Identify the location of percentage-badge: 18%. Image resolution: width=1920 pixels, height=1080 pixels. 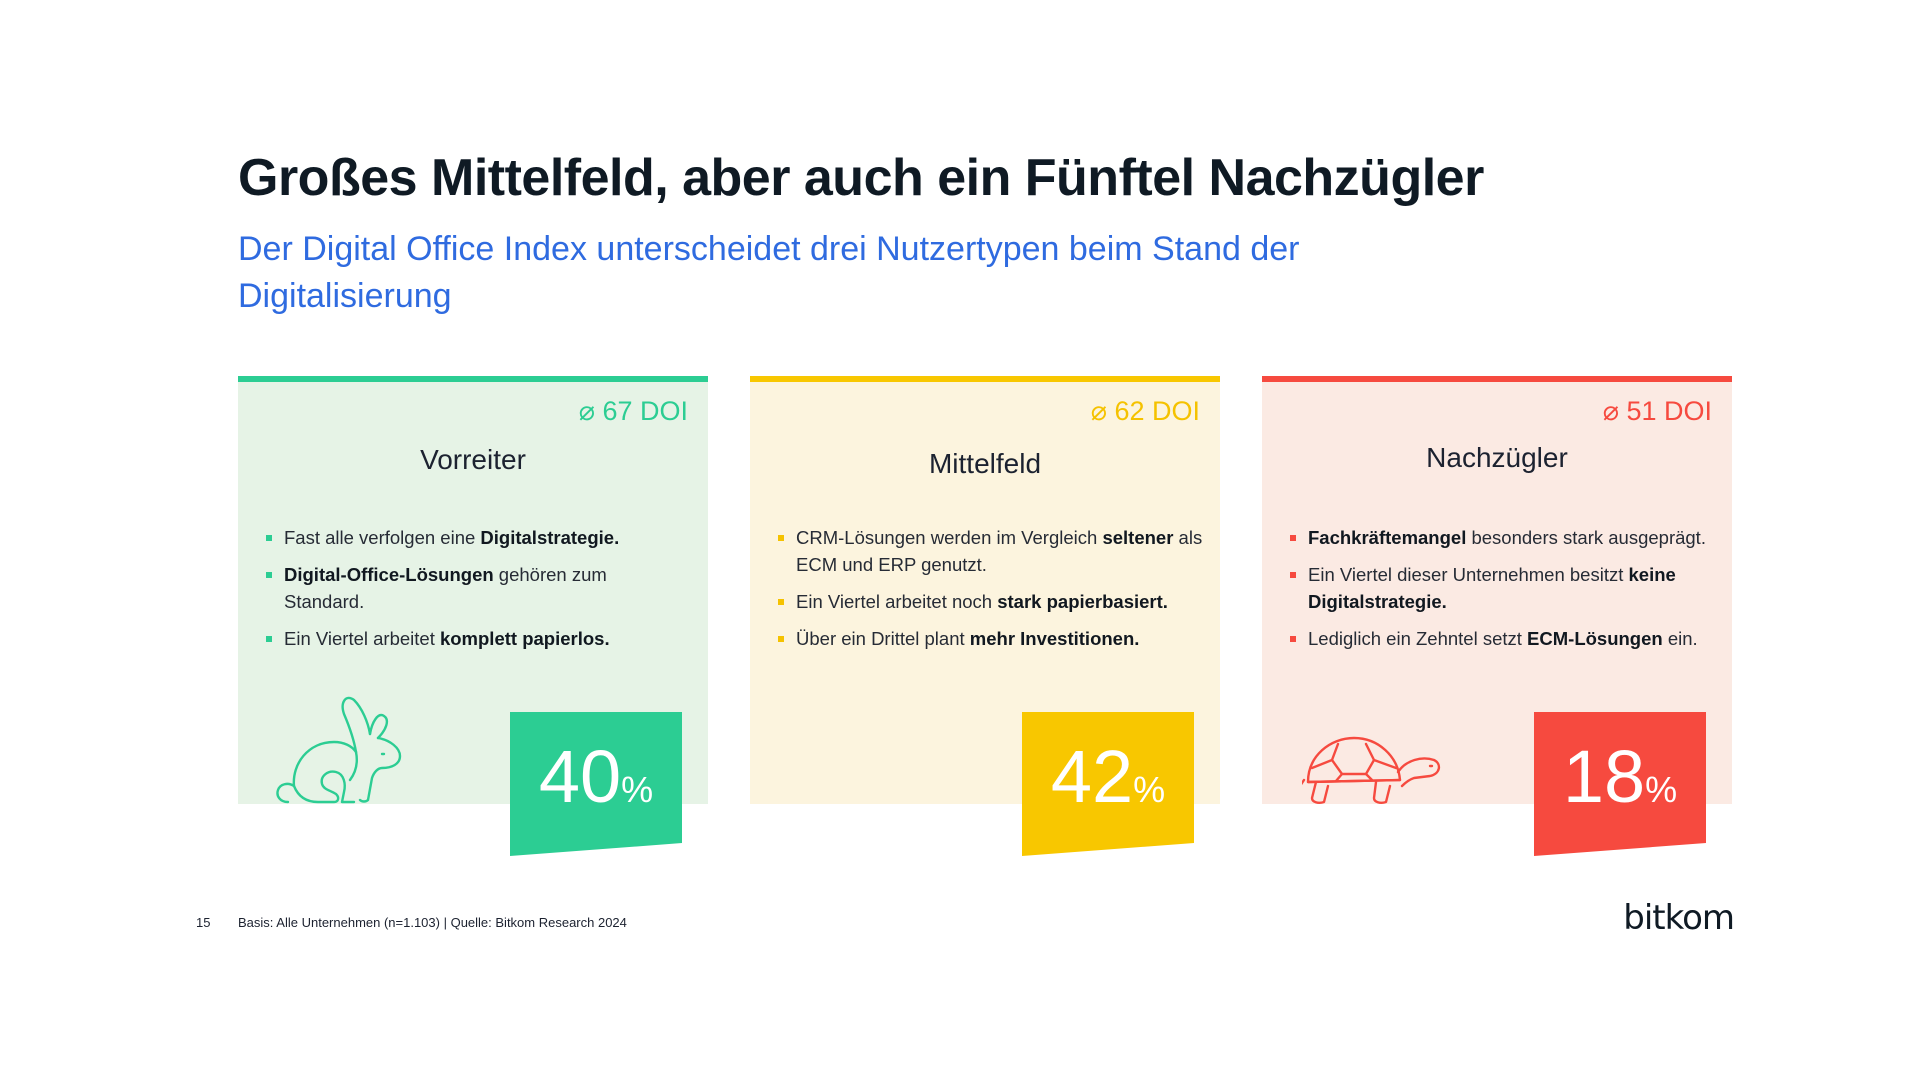
(1620, 784).